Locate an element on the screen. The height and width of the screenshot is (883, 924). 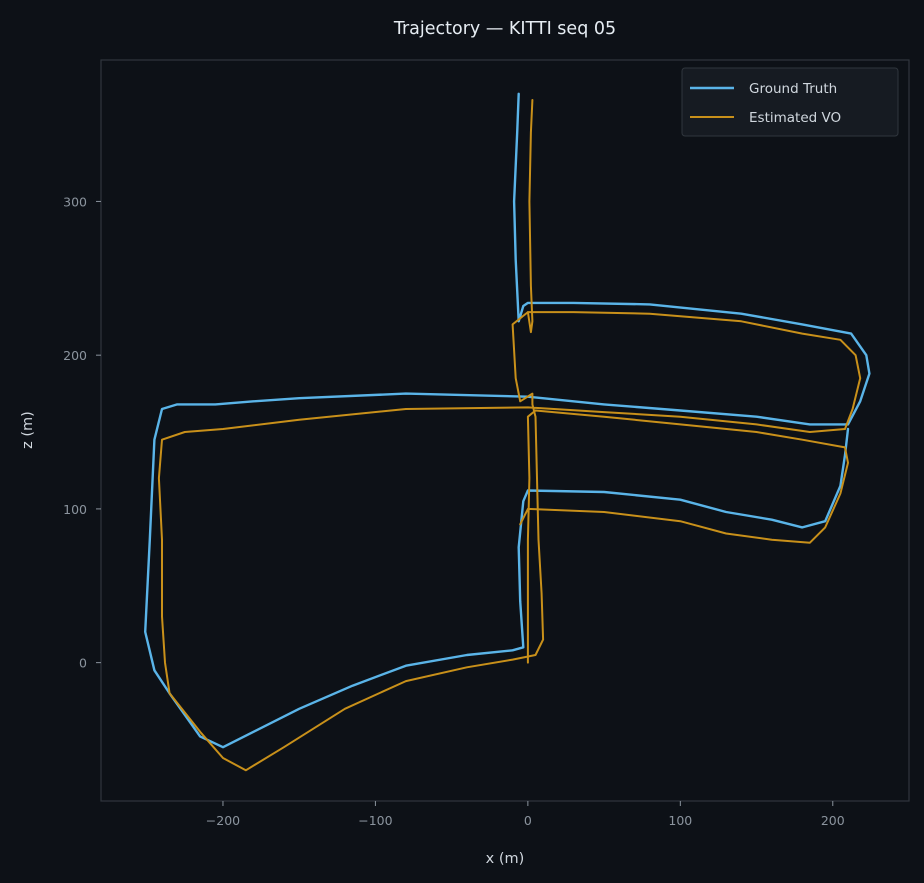
legend-label-estimated-vo: Estimated VO is located at coordinates (795, 118).